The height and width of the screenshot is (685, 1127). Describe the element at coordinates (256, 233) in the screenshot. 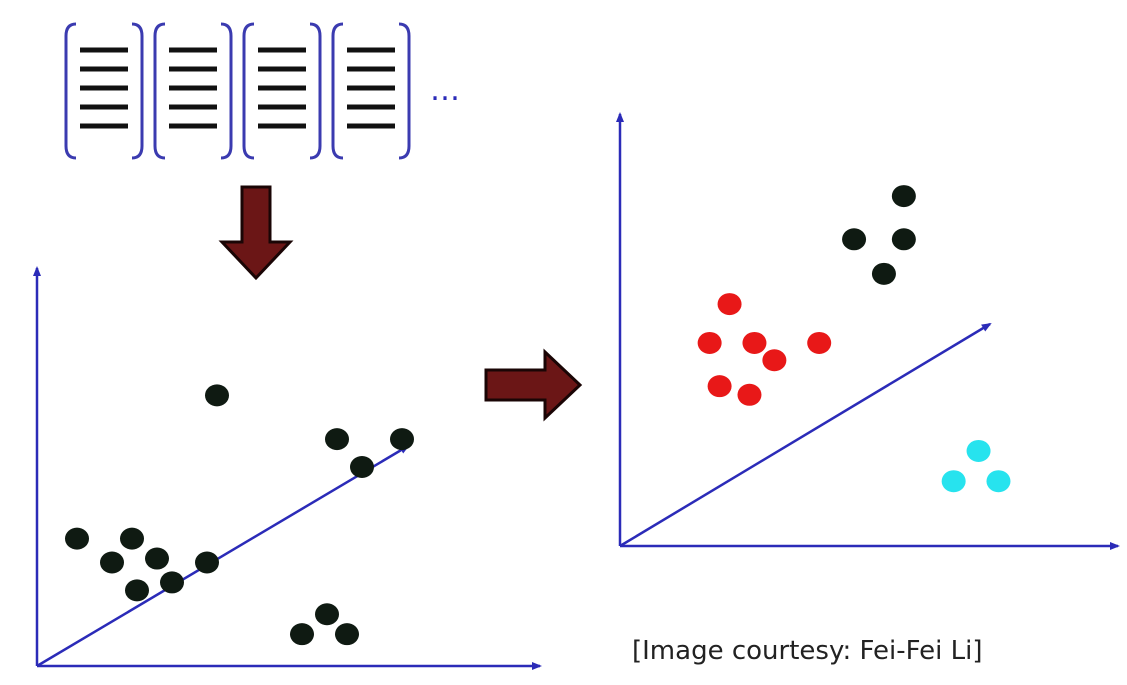

I see `down-arrow` at that location.